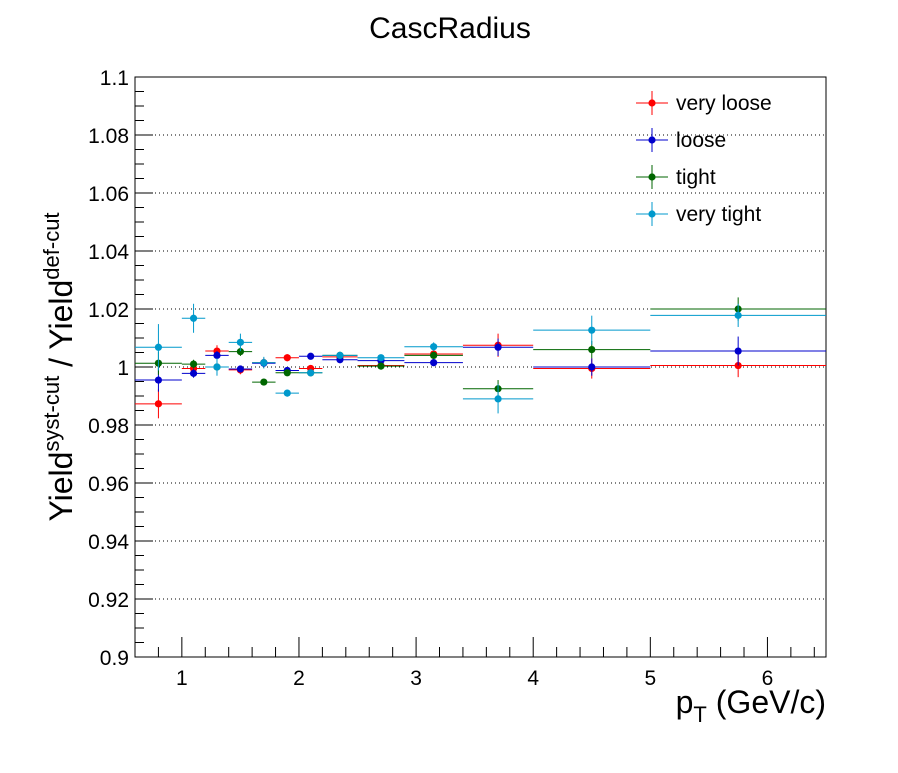 The image size is (898, 773). Describe the element at coordinates (718, 214) in the screenshot. I see `legend-label: very tight` at that location.